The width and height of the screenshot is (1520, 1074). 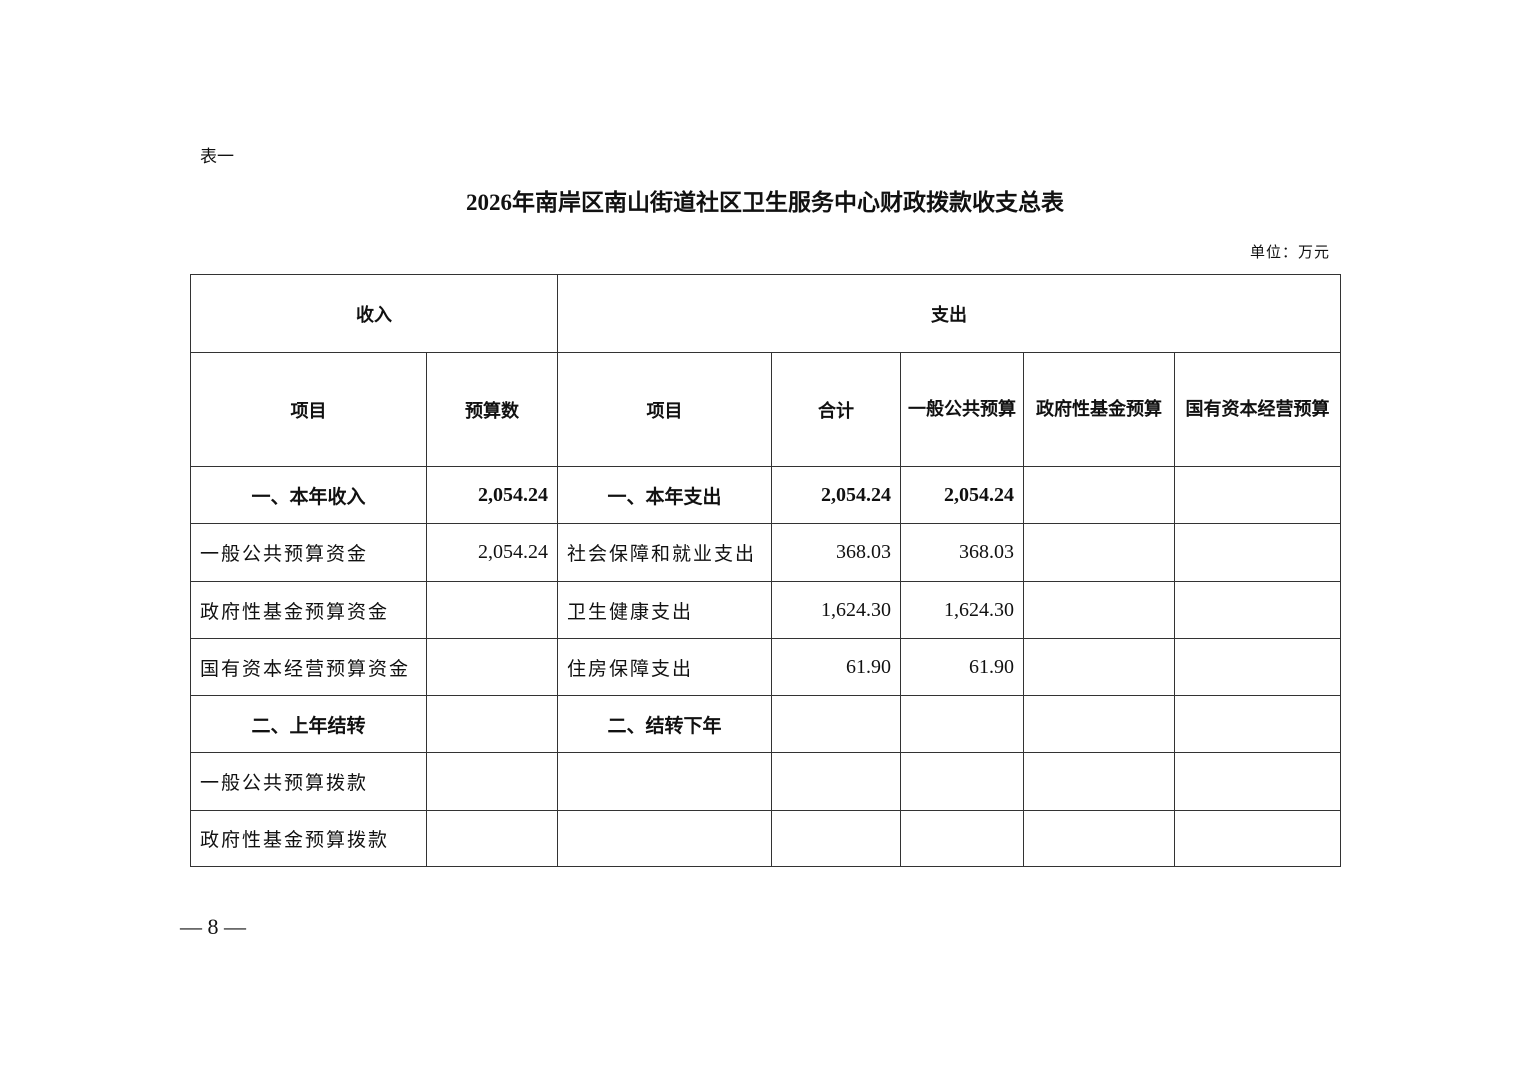 I want to click on header-row-groups: 收入 支出, so click(x=765, y=313).